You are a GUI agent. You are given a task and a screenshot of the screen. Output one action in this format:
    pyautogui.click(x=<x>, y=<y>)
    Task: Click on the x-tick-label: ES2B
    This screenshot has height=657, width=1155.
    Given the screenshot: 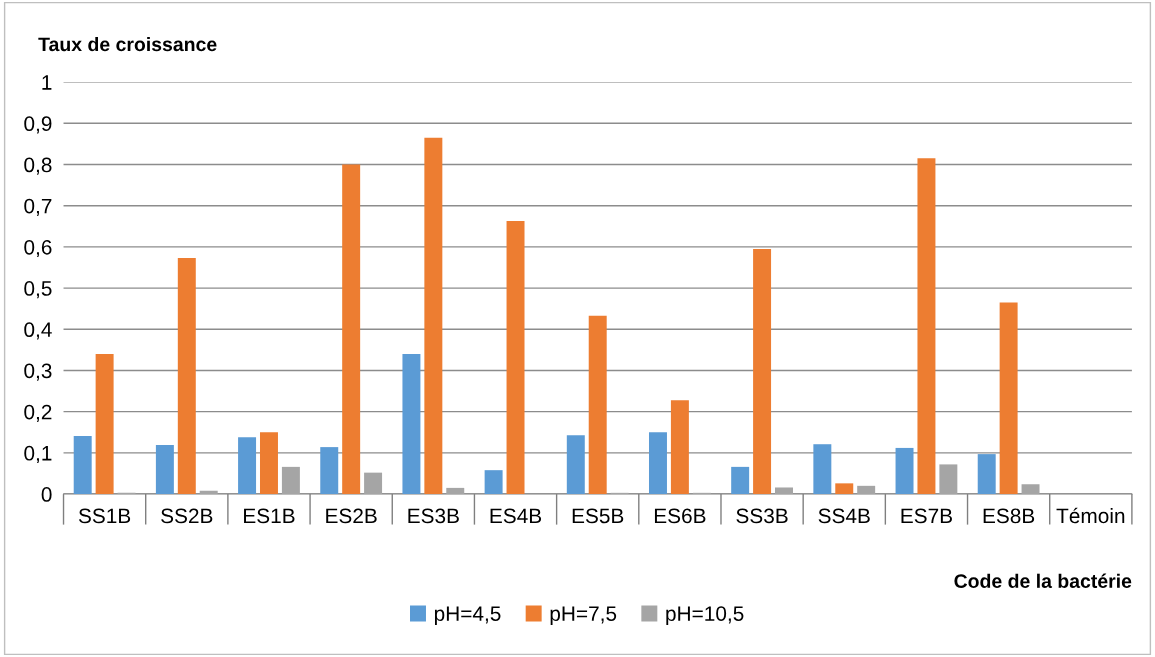 What is the action you would take?
    pyautogui.click(x=351, y=516)
    